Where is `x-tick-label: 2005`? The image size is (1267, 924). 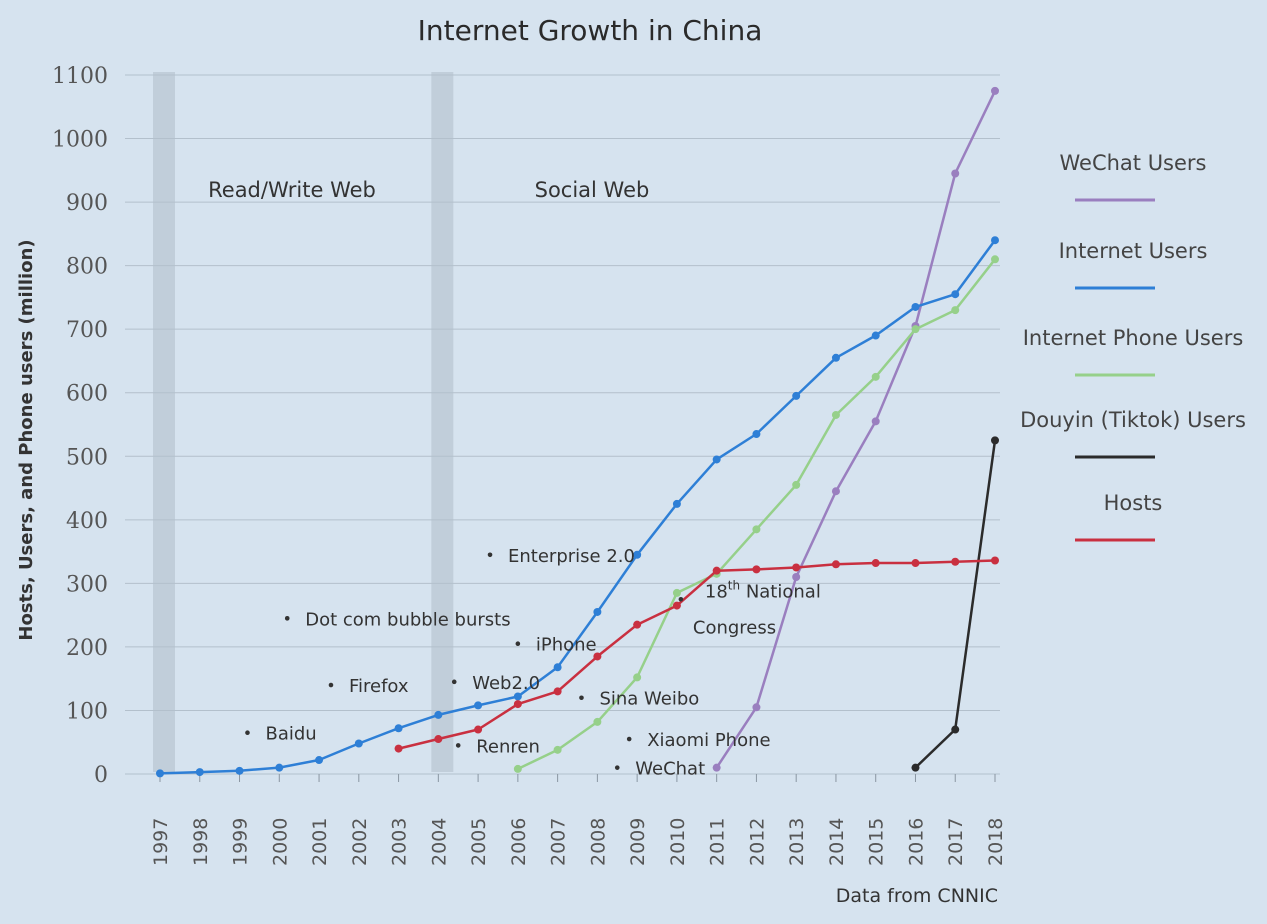
x-tick-label: 2005 is located at coordinates (479, 842).